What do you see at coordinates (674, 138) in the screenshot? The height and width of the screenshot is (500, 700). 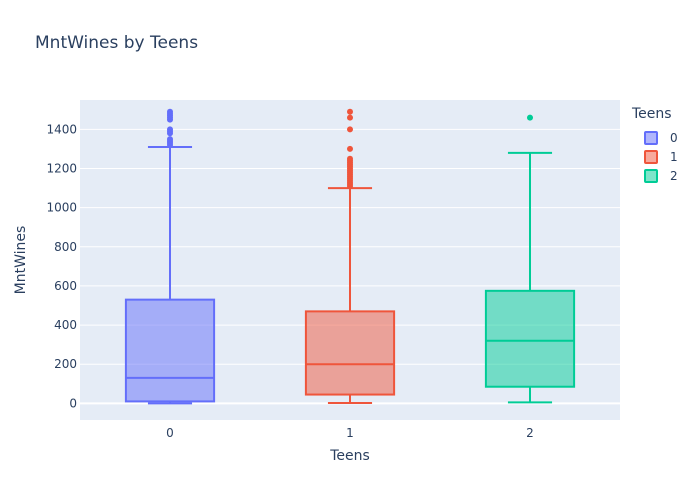 I see `legend-label: 0` at bounding box center [674, 138].